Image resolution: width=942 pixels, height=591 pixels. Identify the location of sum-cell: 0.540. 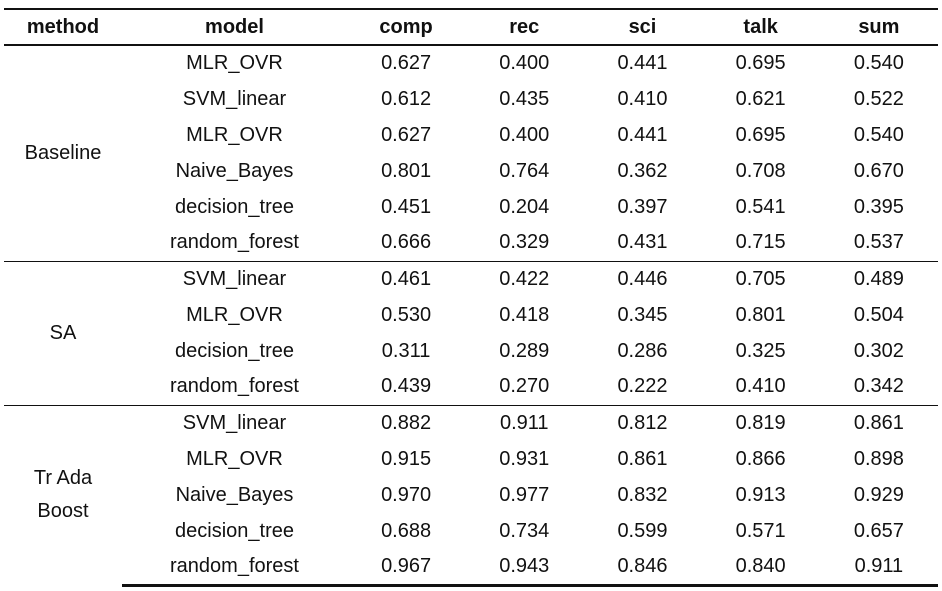
(878, 134).